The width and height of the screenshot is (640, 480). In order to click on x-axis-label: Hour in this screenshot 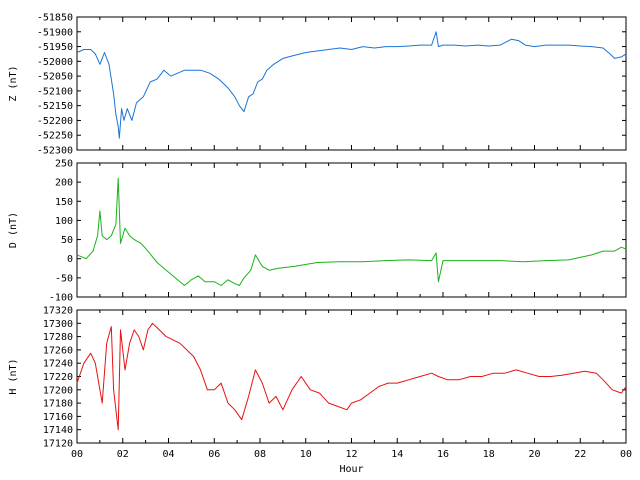, I will do `click(351, 469)`.